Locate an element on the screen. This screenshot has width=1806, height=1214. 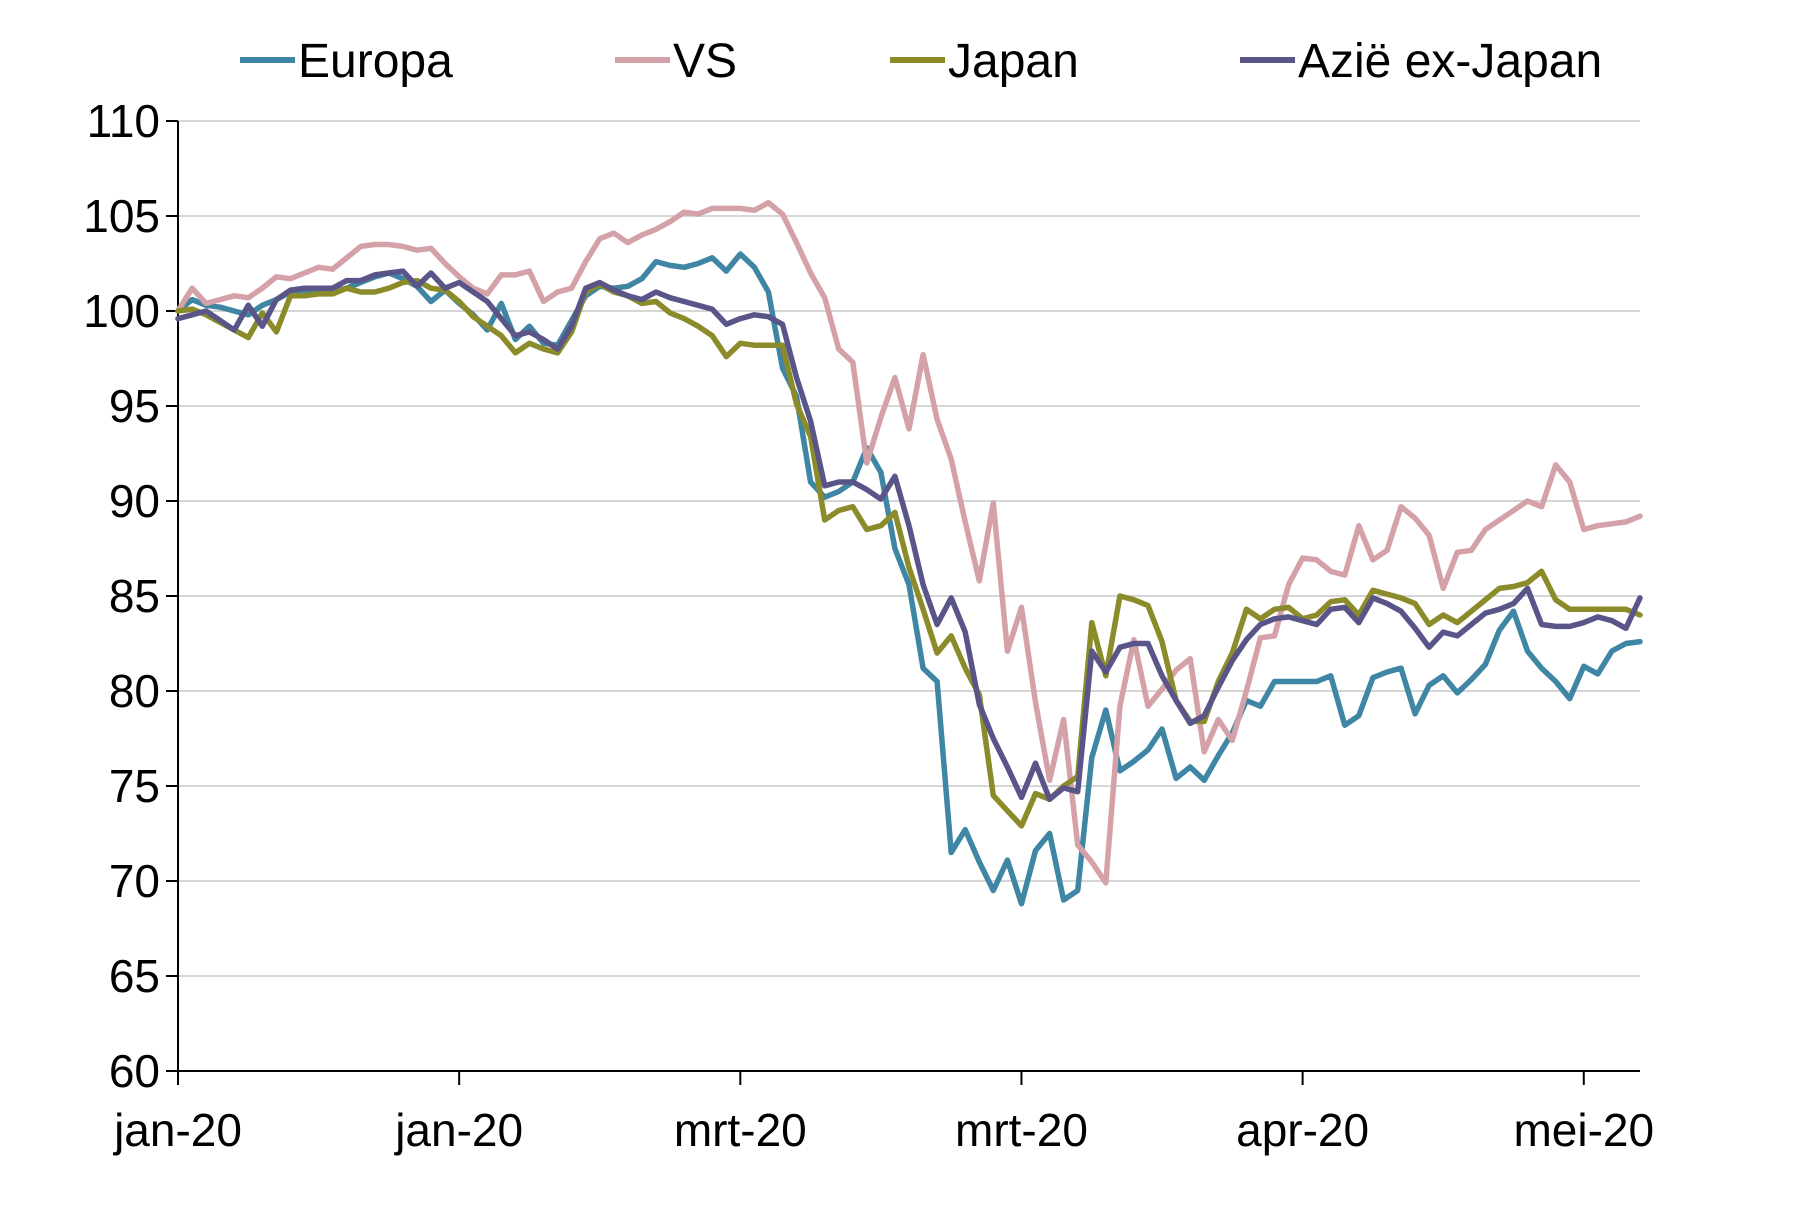
y-tick-label: 85 is located at coordinates (134, 596).